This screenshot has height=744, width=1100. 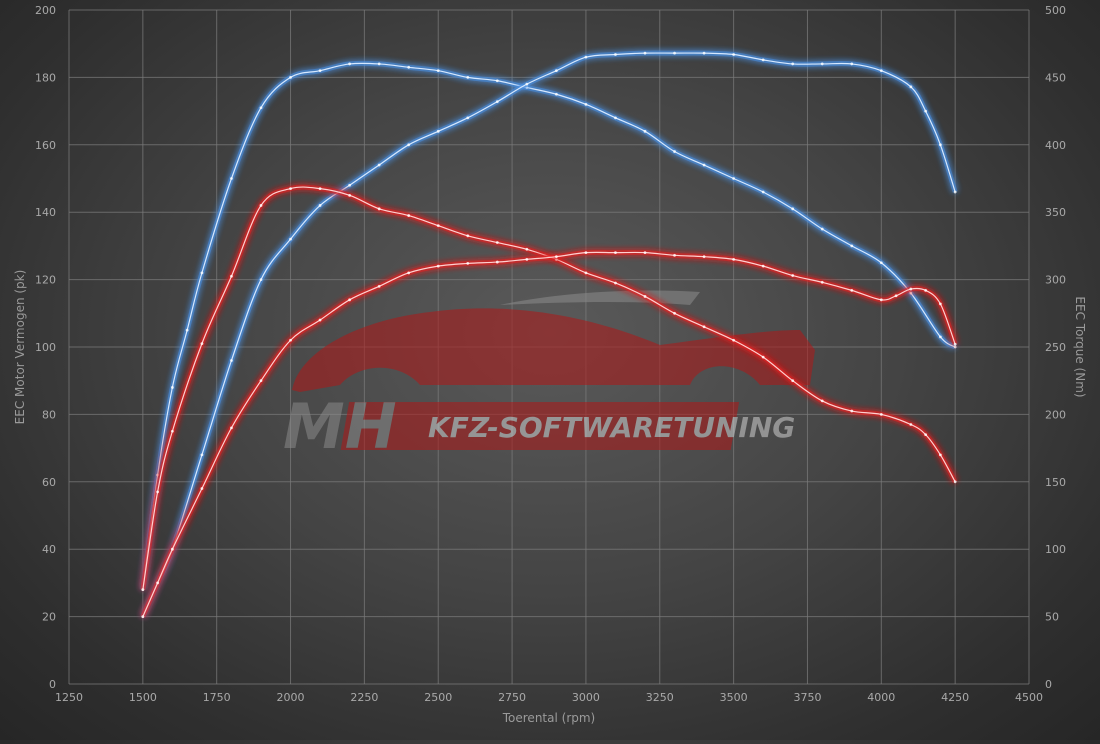 I want to click on y-left-tick-label: 100, so click(x=45, y=347).